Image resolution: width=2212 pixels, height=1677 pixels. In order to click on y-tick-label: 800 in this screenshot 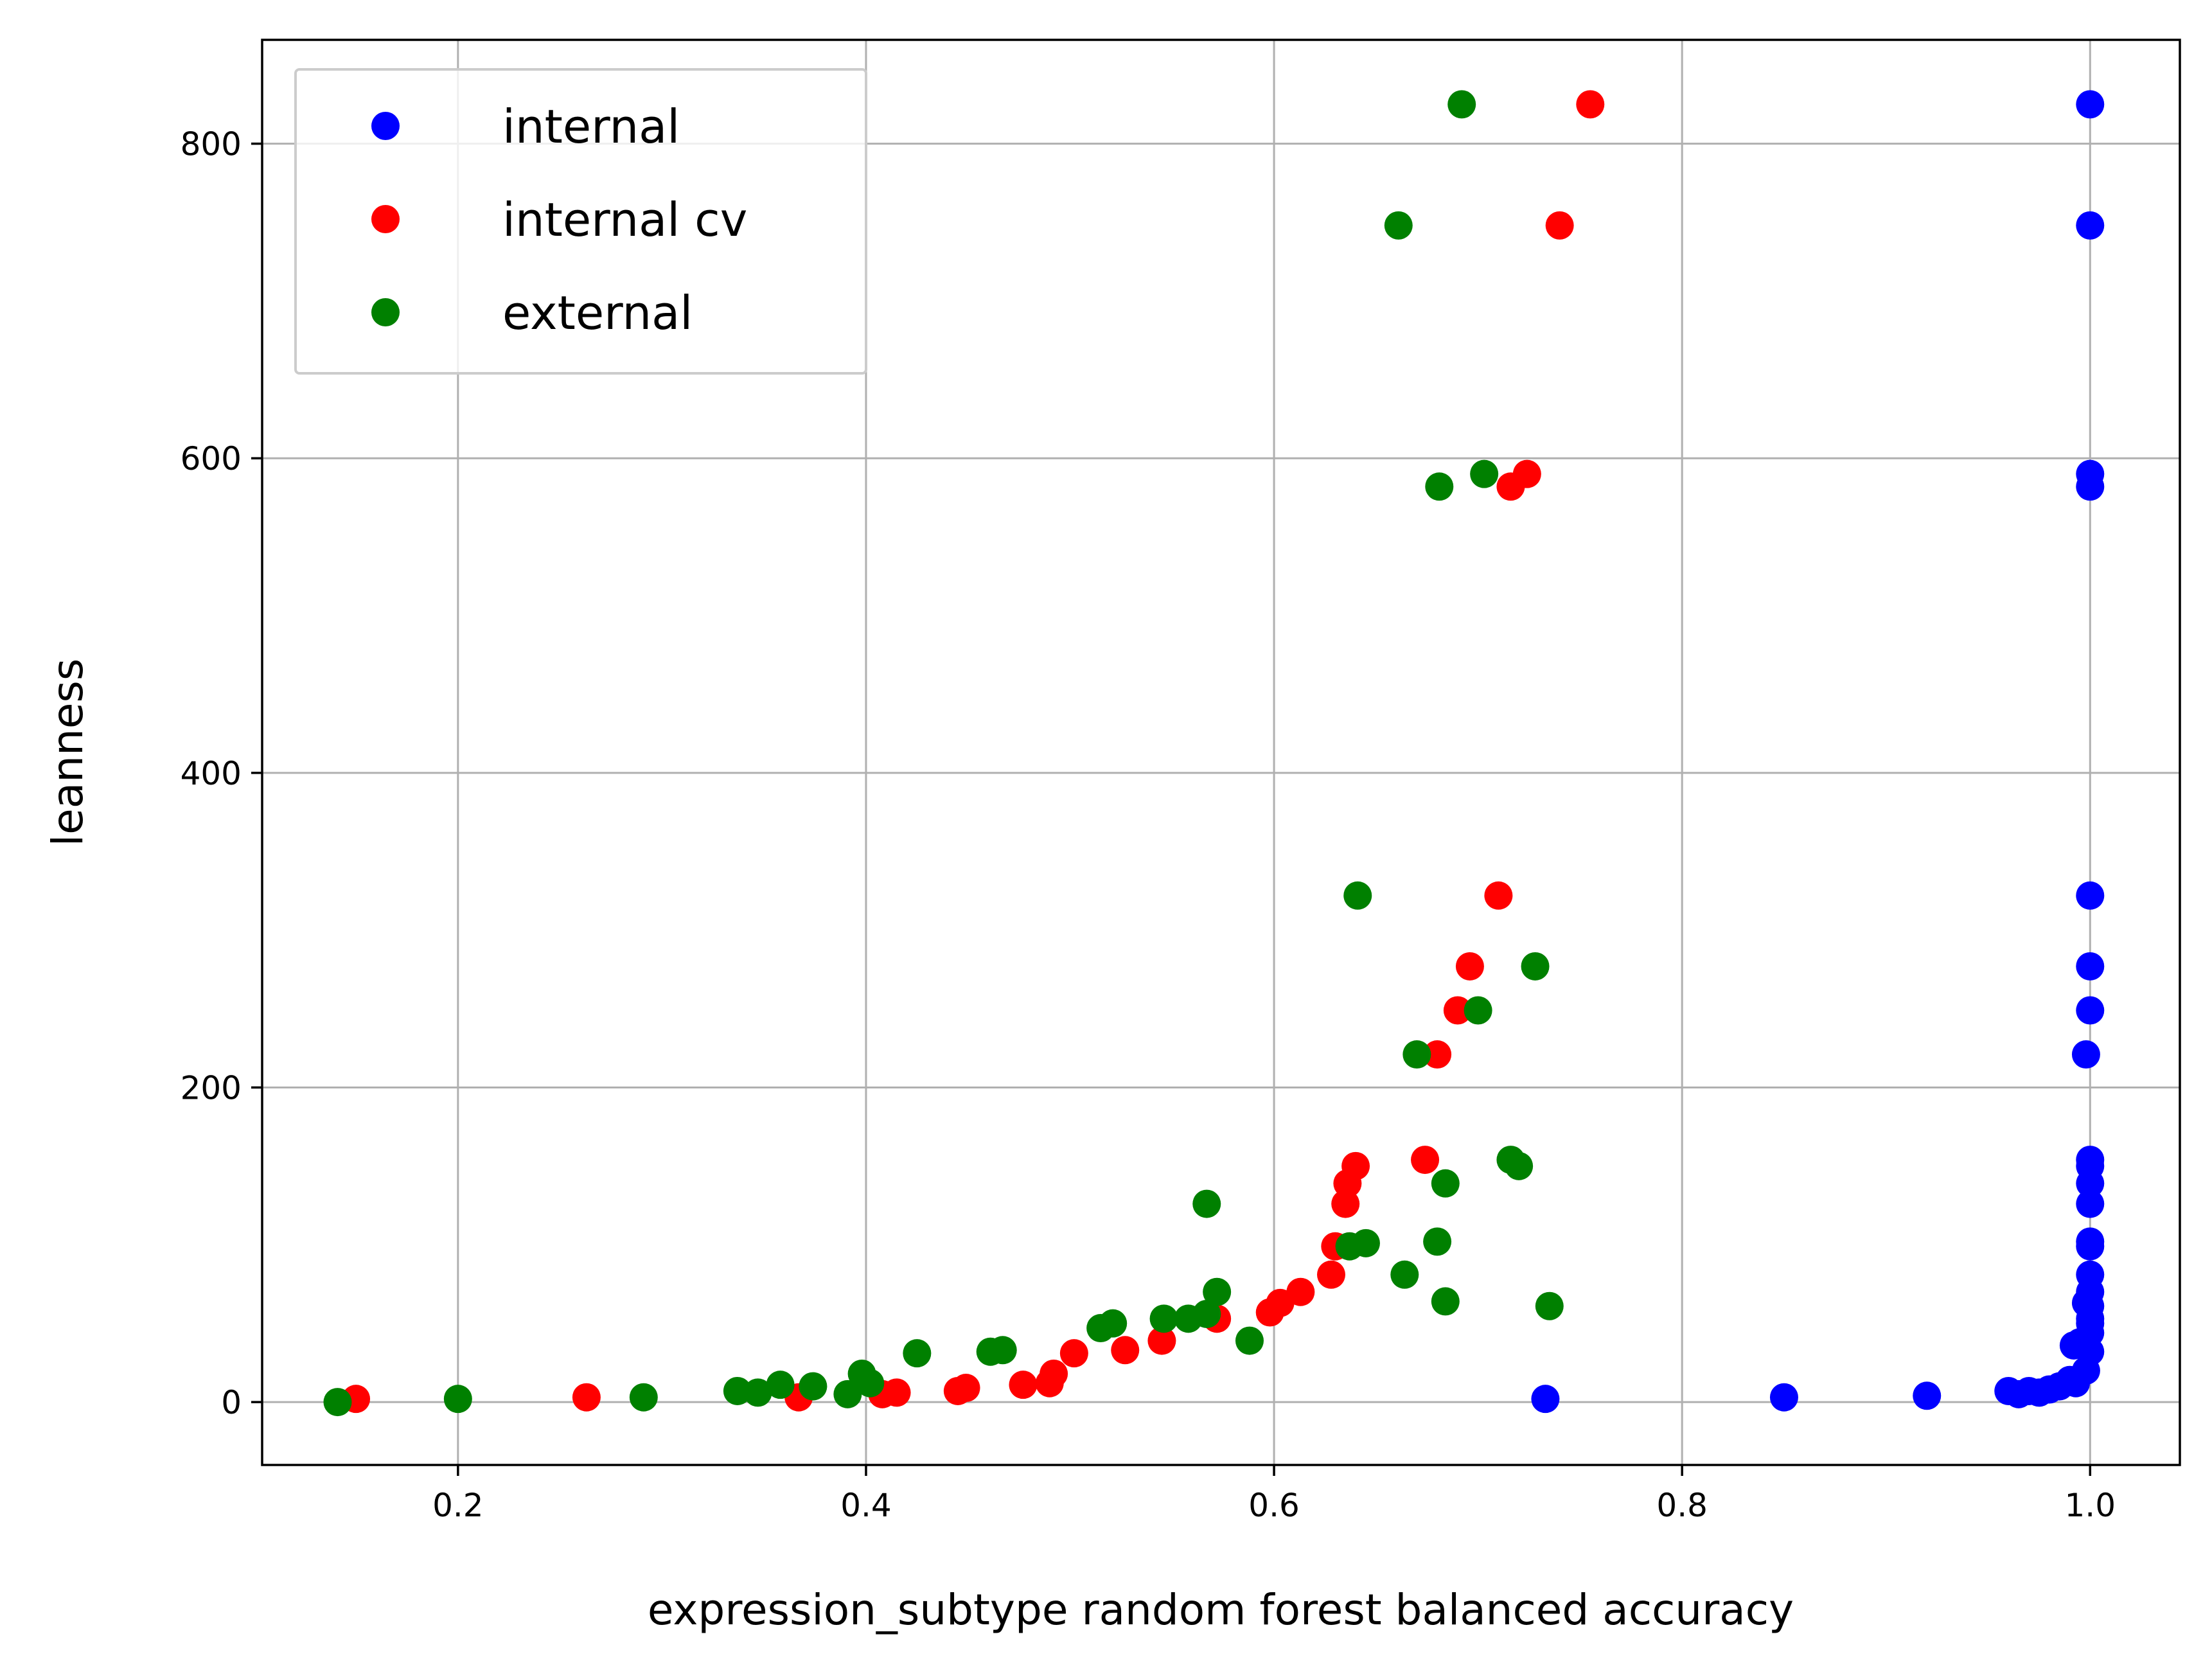, I will do `click(212, 144)`.